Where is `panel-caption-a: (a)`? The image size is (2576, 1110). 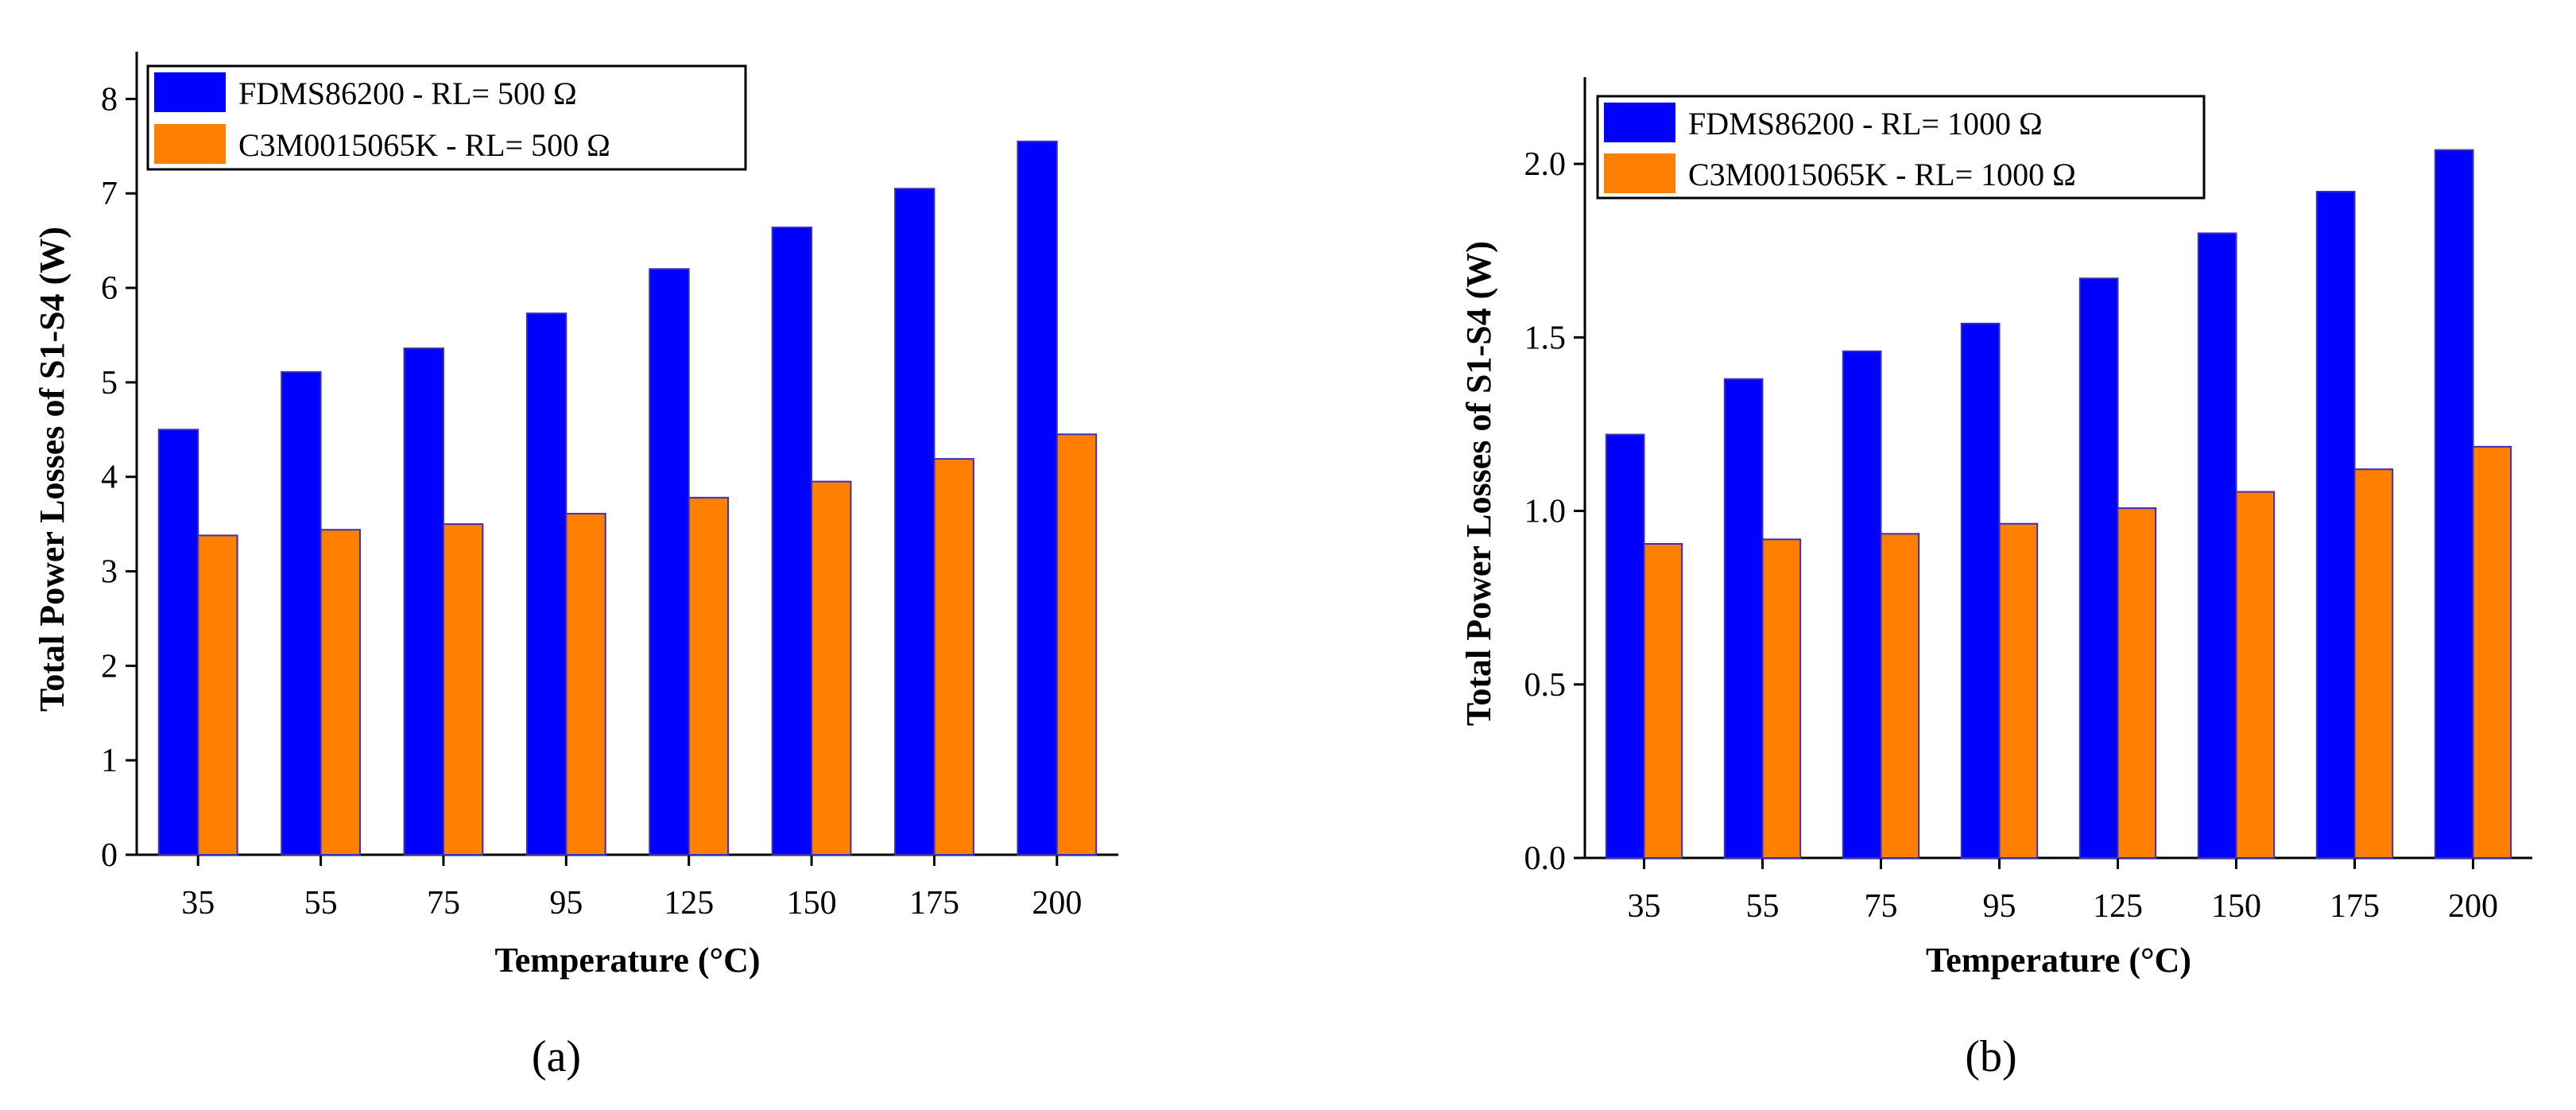
panel-caption-a: (a) is located at coordinates (556, 1056).